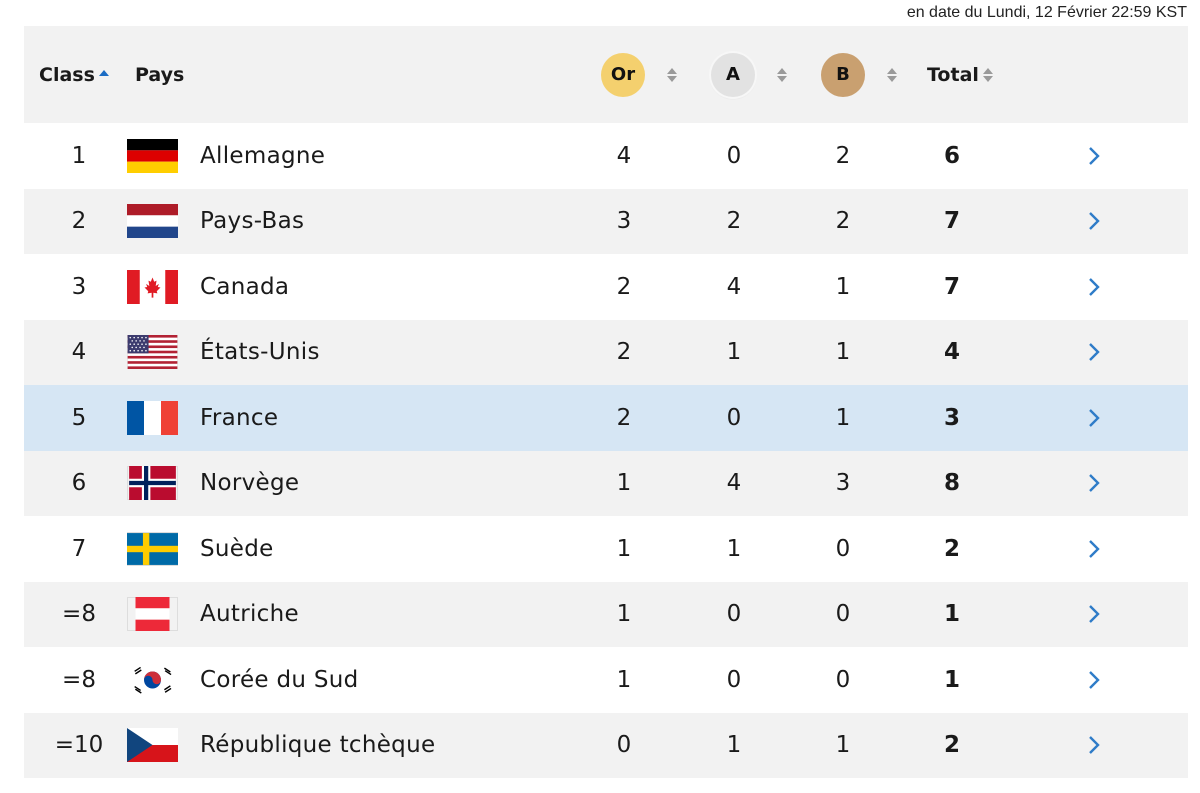 This screenshot has height=793, width=1200. What do you see at coordinates (249, 614) in the screenshot?
I see `country-name: Autriche` at bounding box center [249, 614].